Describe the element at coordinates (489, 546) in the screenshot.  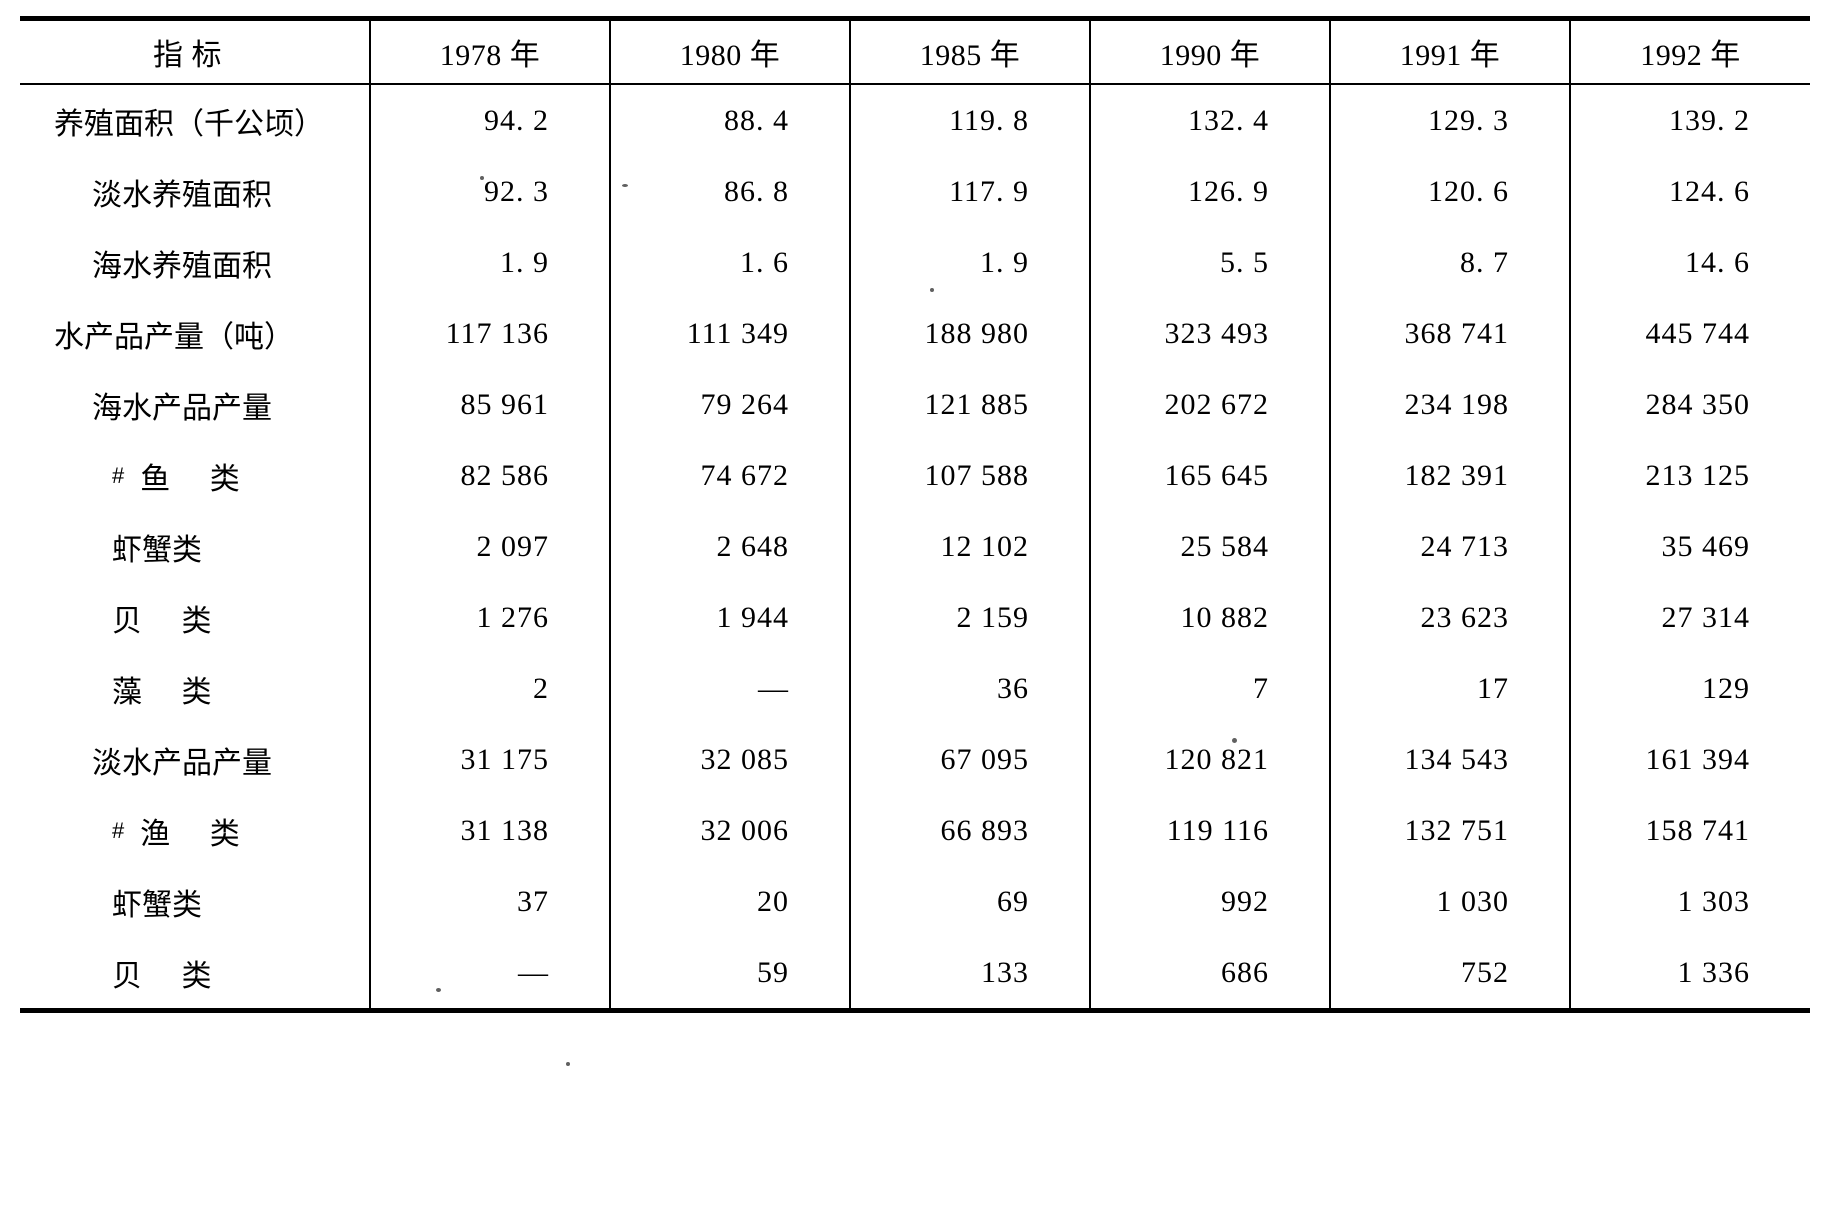
I see `table-cell: 2 097` at that location.